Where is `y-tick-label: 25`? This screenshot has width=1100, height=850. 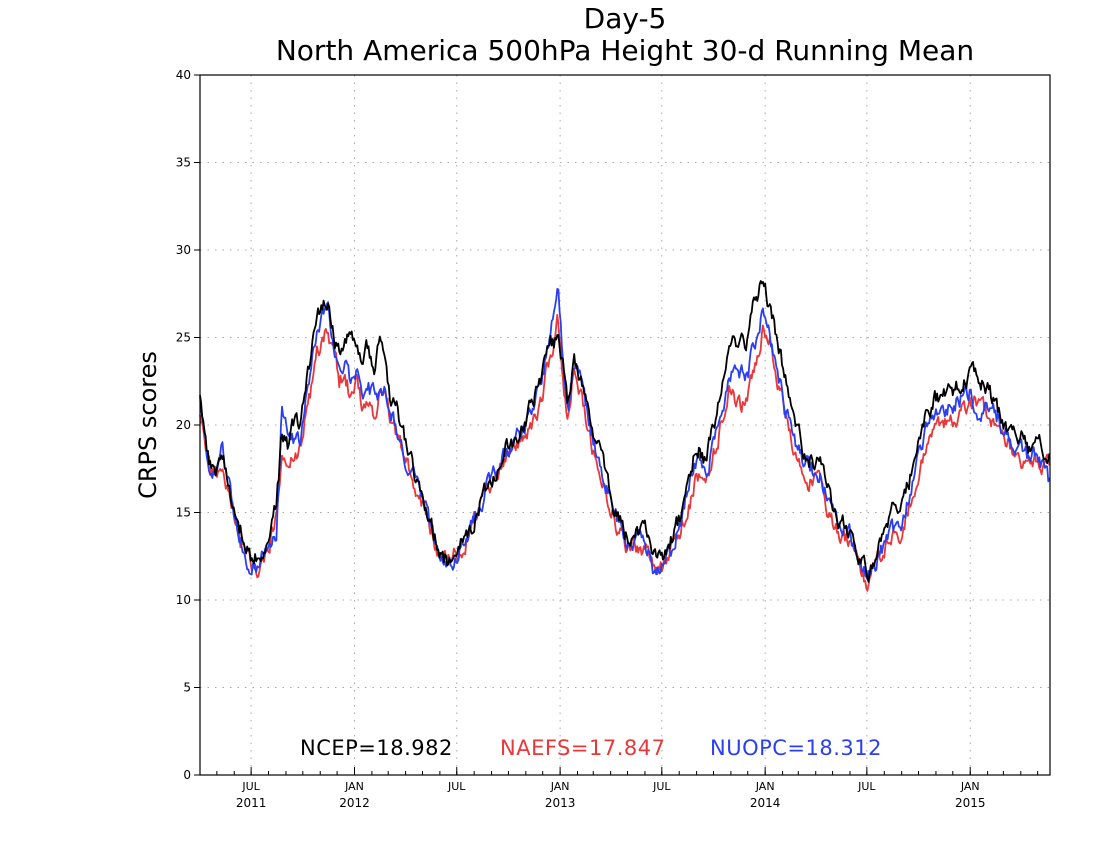
y-tick-label: 25 is located at coordinates (183, 338).